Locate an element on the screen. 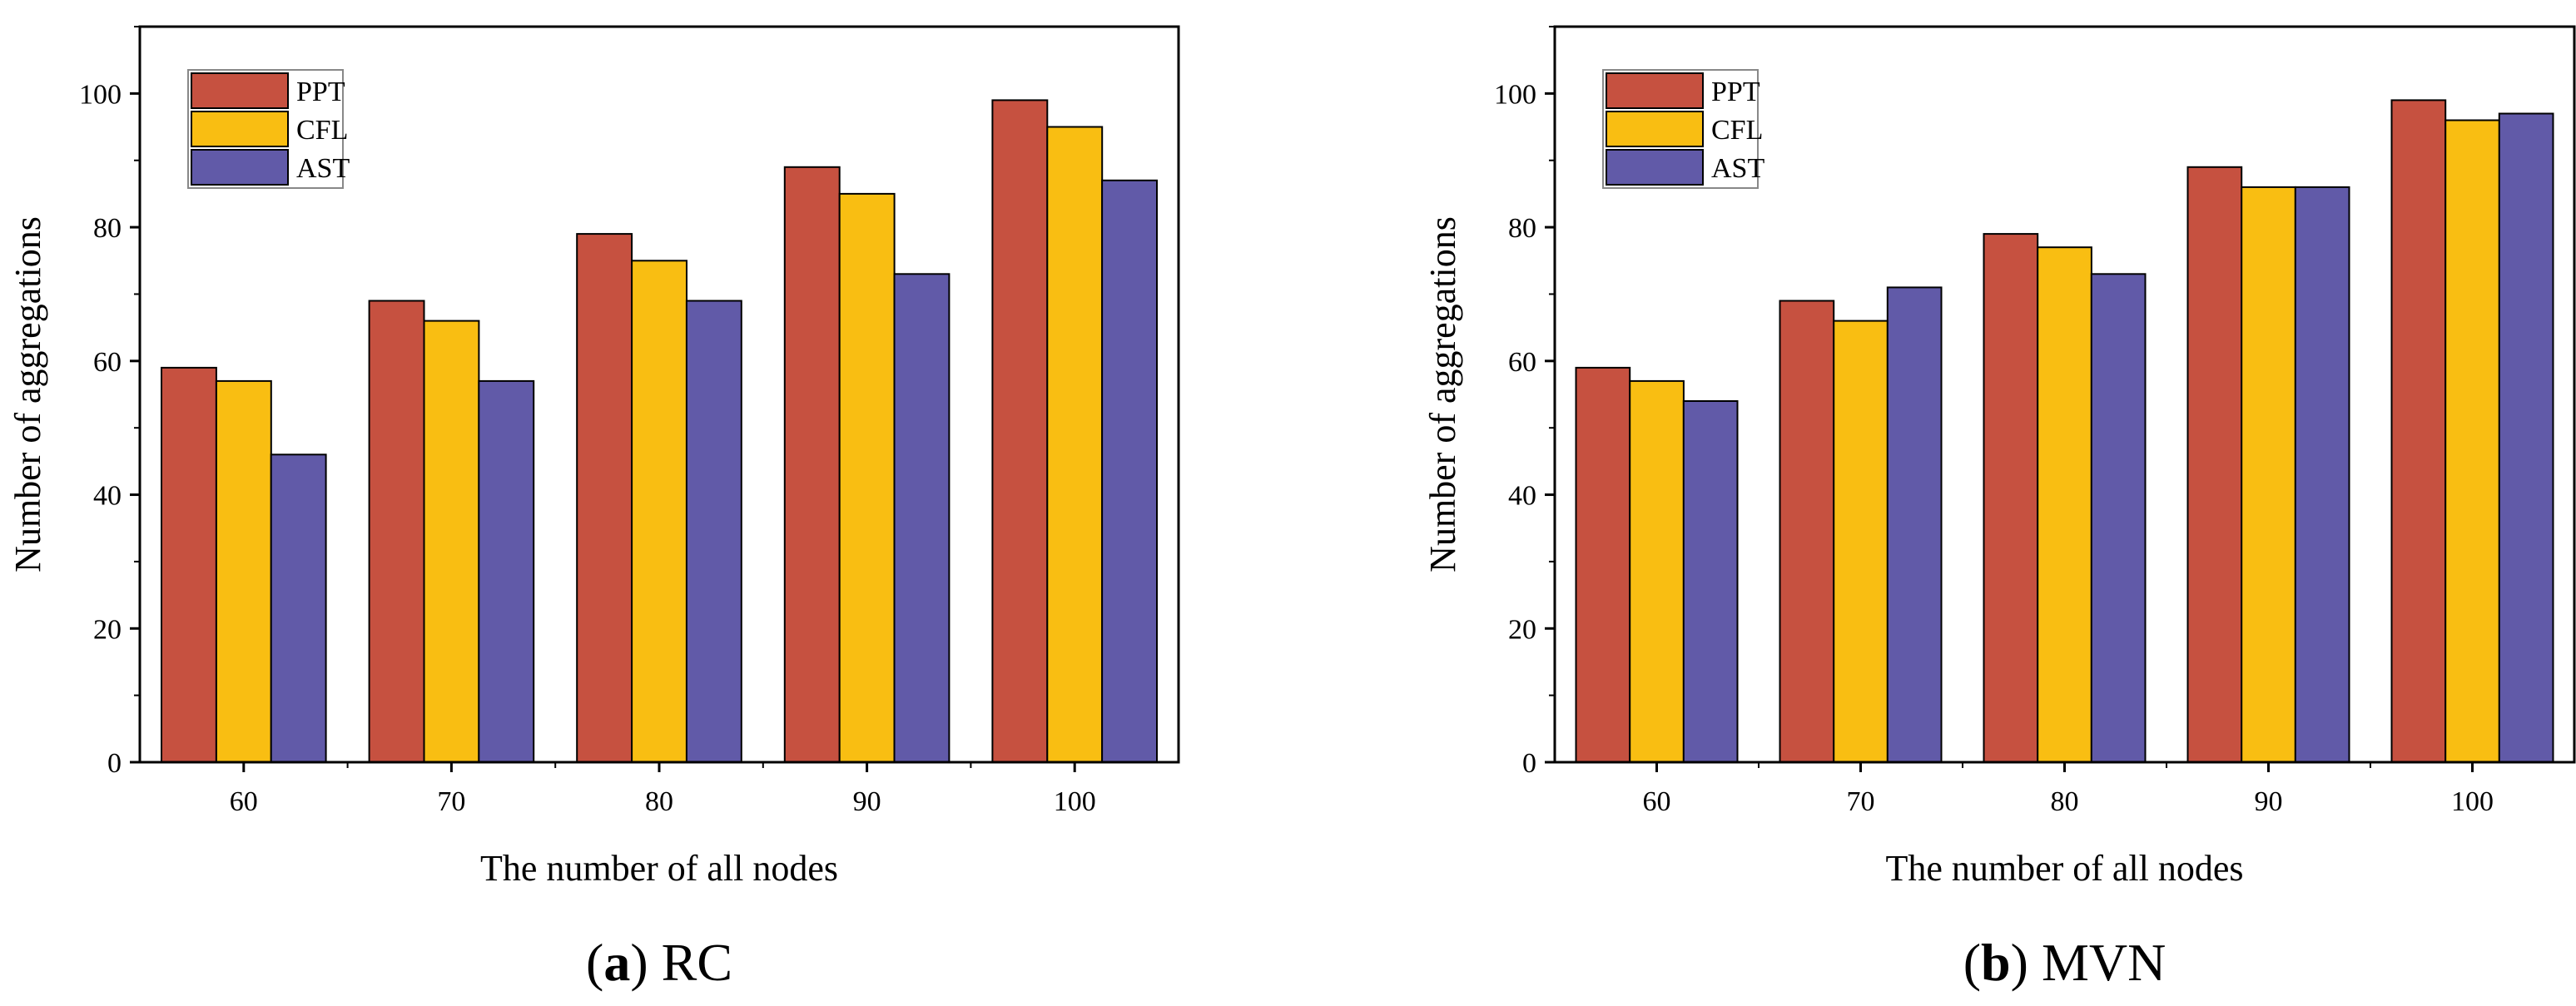 The height and width of the screenshot is (1006, 2576). chart-b-ytick-label-40: 40 is located at coordinates (1522, 496).